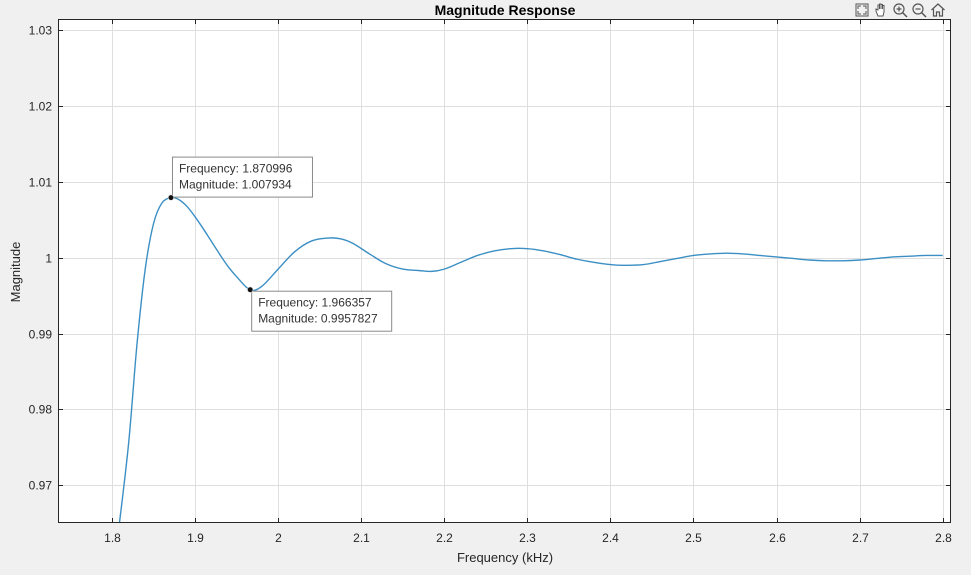  I want to click on datatip: Frequency: 1.966357 Magnitude: 0.9957827, so click(320, 309).